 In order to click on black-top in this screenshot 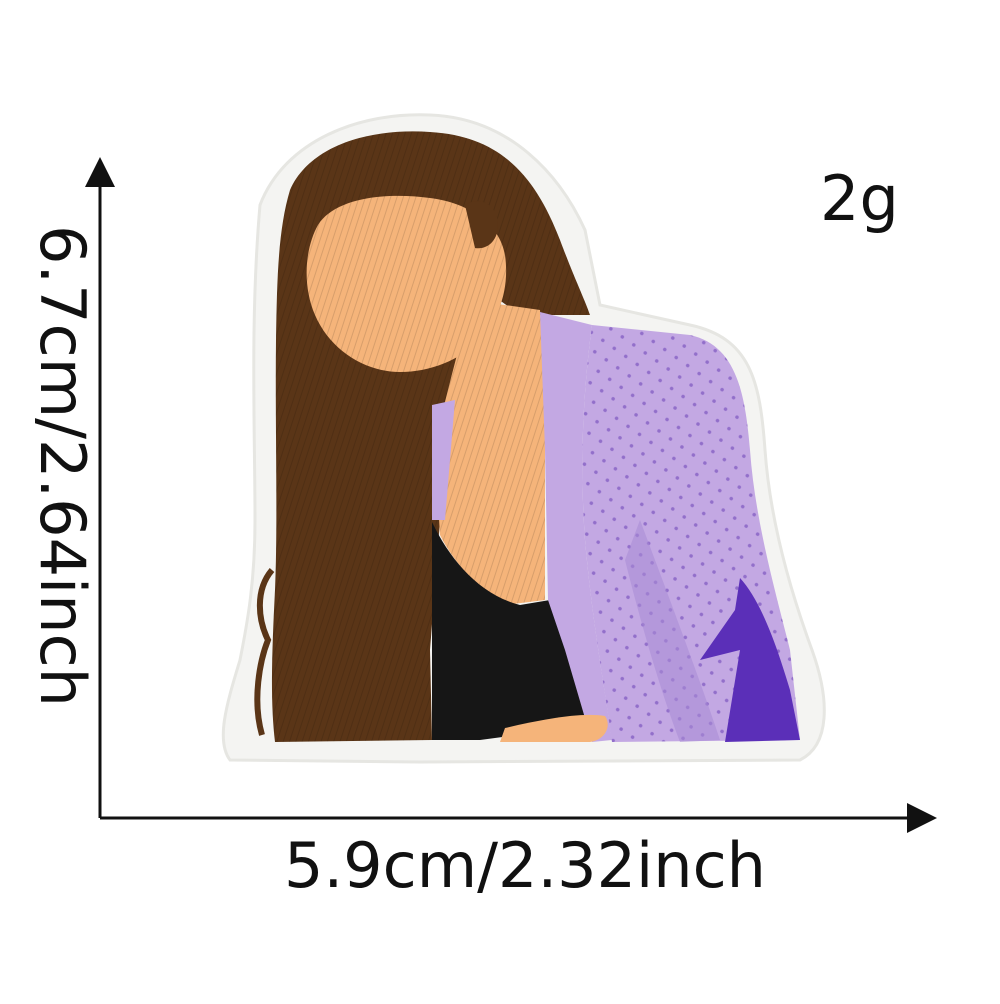, I will do `click(512, 631)`.